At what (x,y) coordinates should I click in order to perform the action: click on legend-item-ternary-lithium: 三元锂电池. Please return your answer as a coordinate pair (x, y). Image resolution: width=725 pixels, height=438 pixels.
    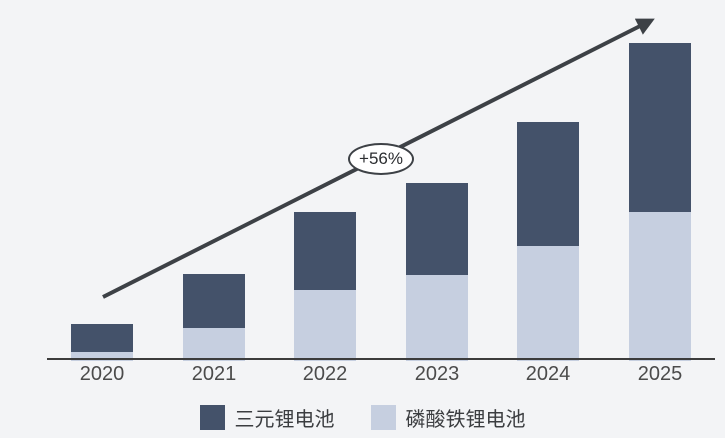
    Looking at the image, I should click on (267, 417).